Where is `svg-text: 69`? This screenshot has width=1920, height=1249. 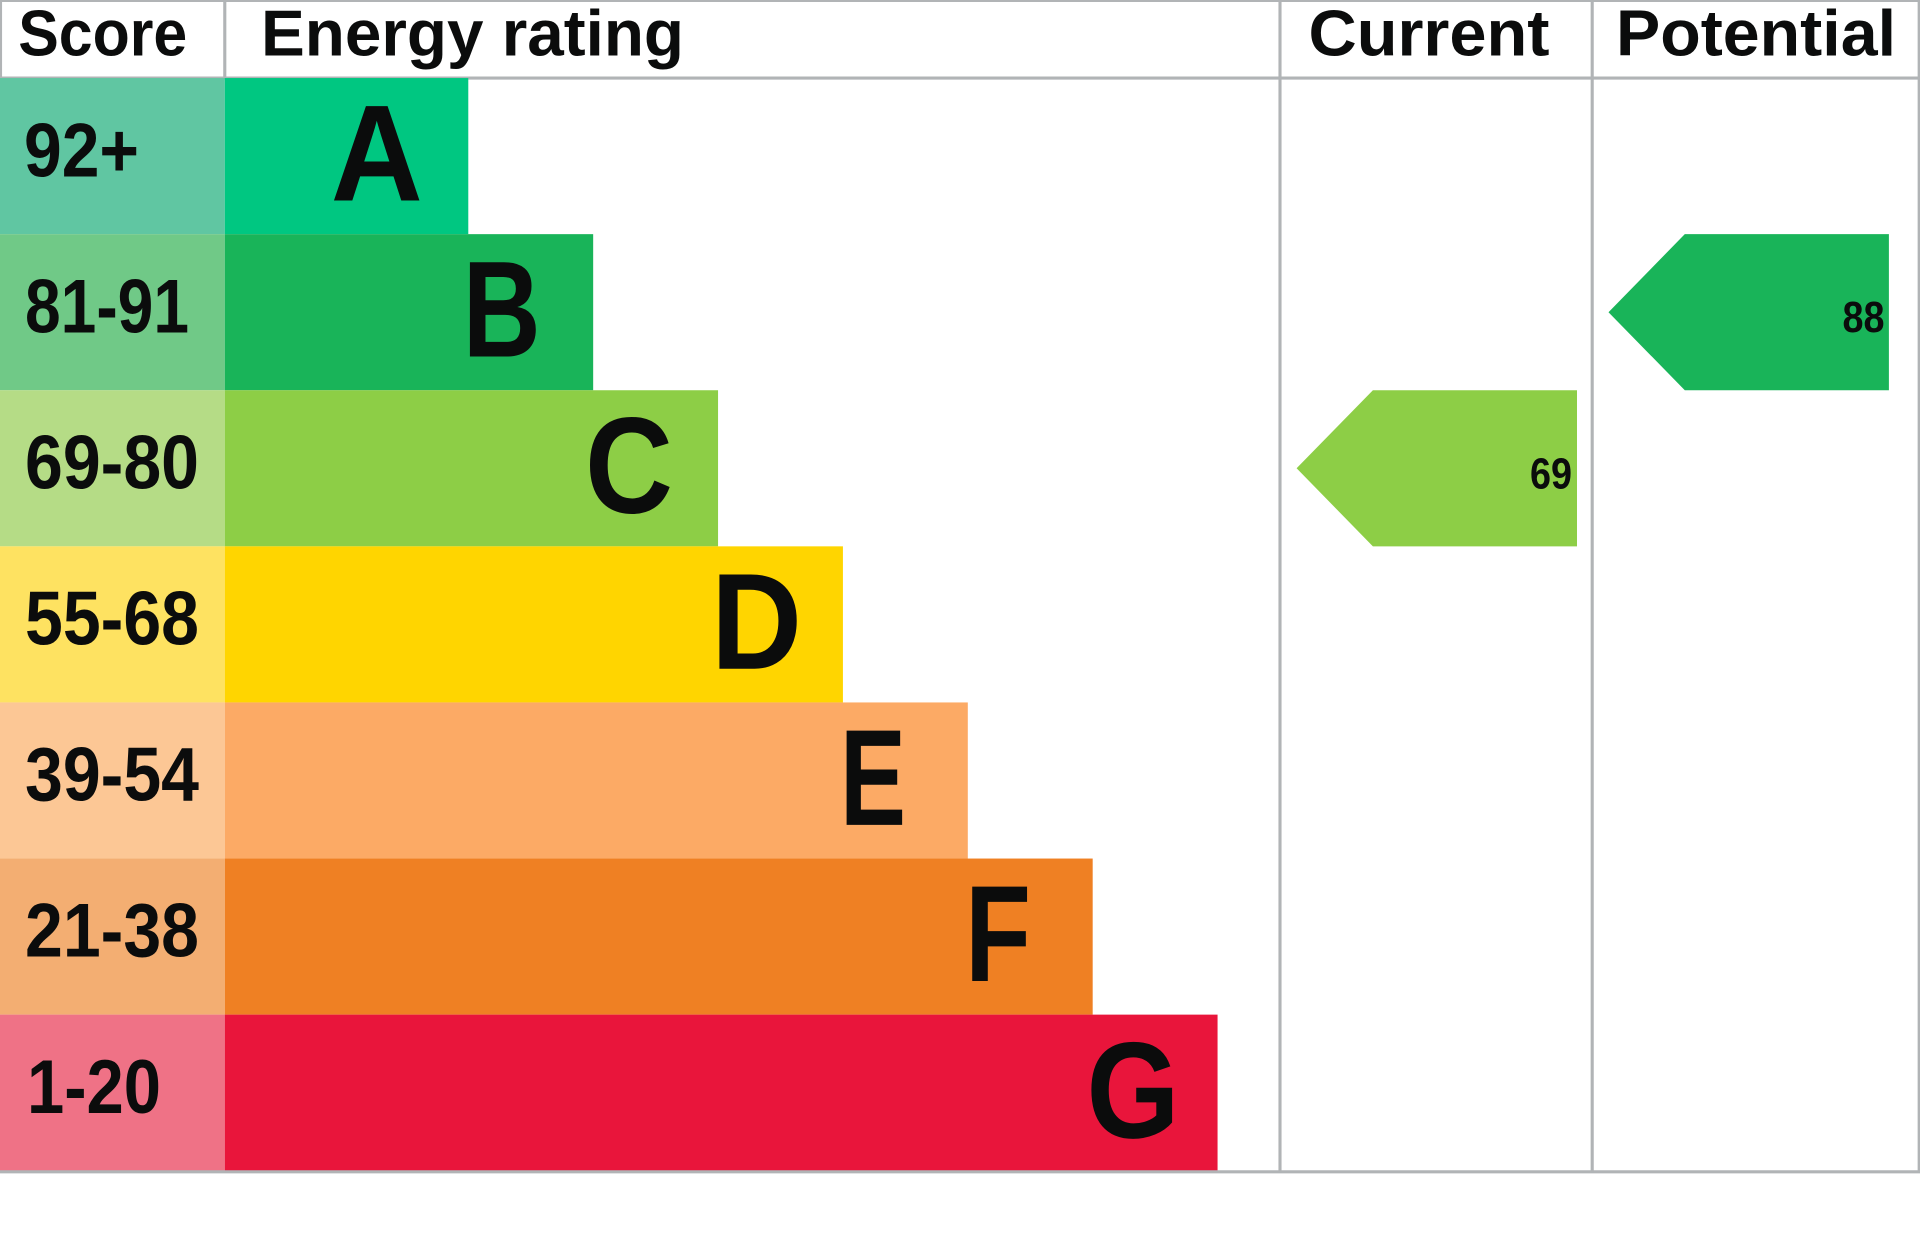 svg-text: 69 is located at coordinates (1551, 475).